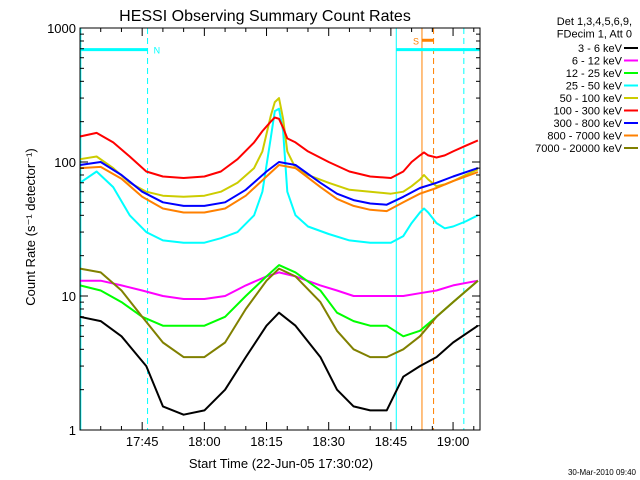 This screenshot has height=480, width=640. I want to click on legend-label: 800 - 7000 keV, so click(584, 137).